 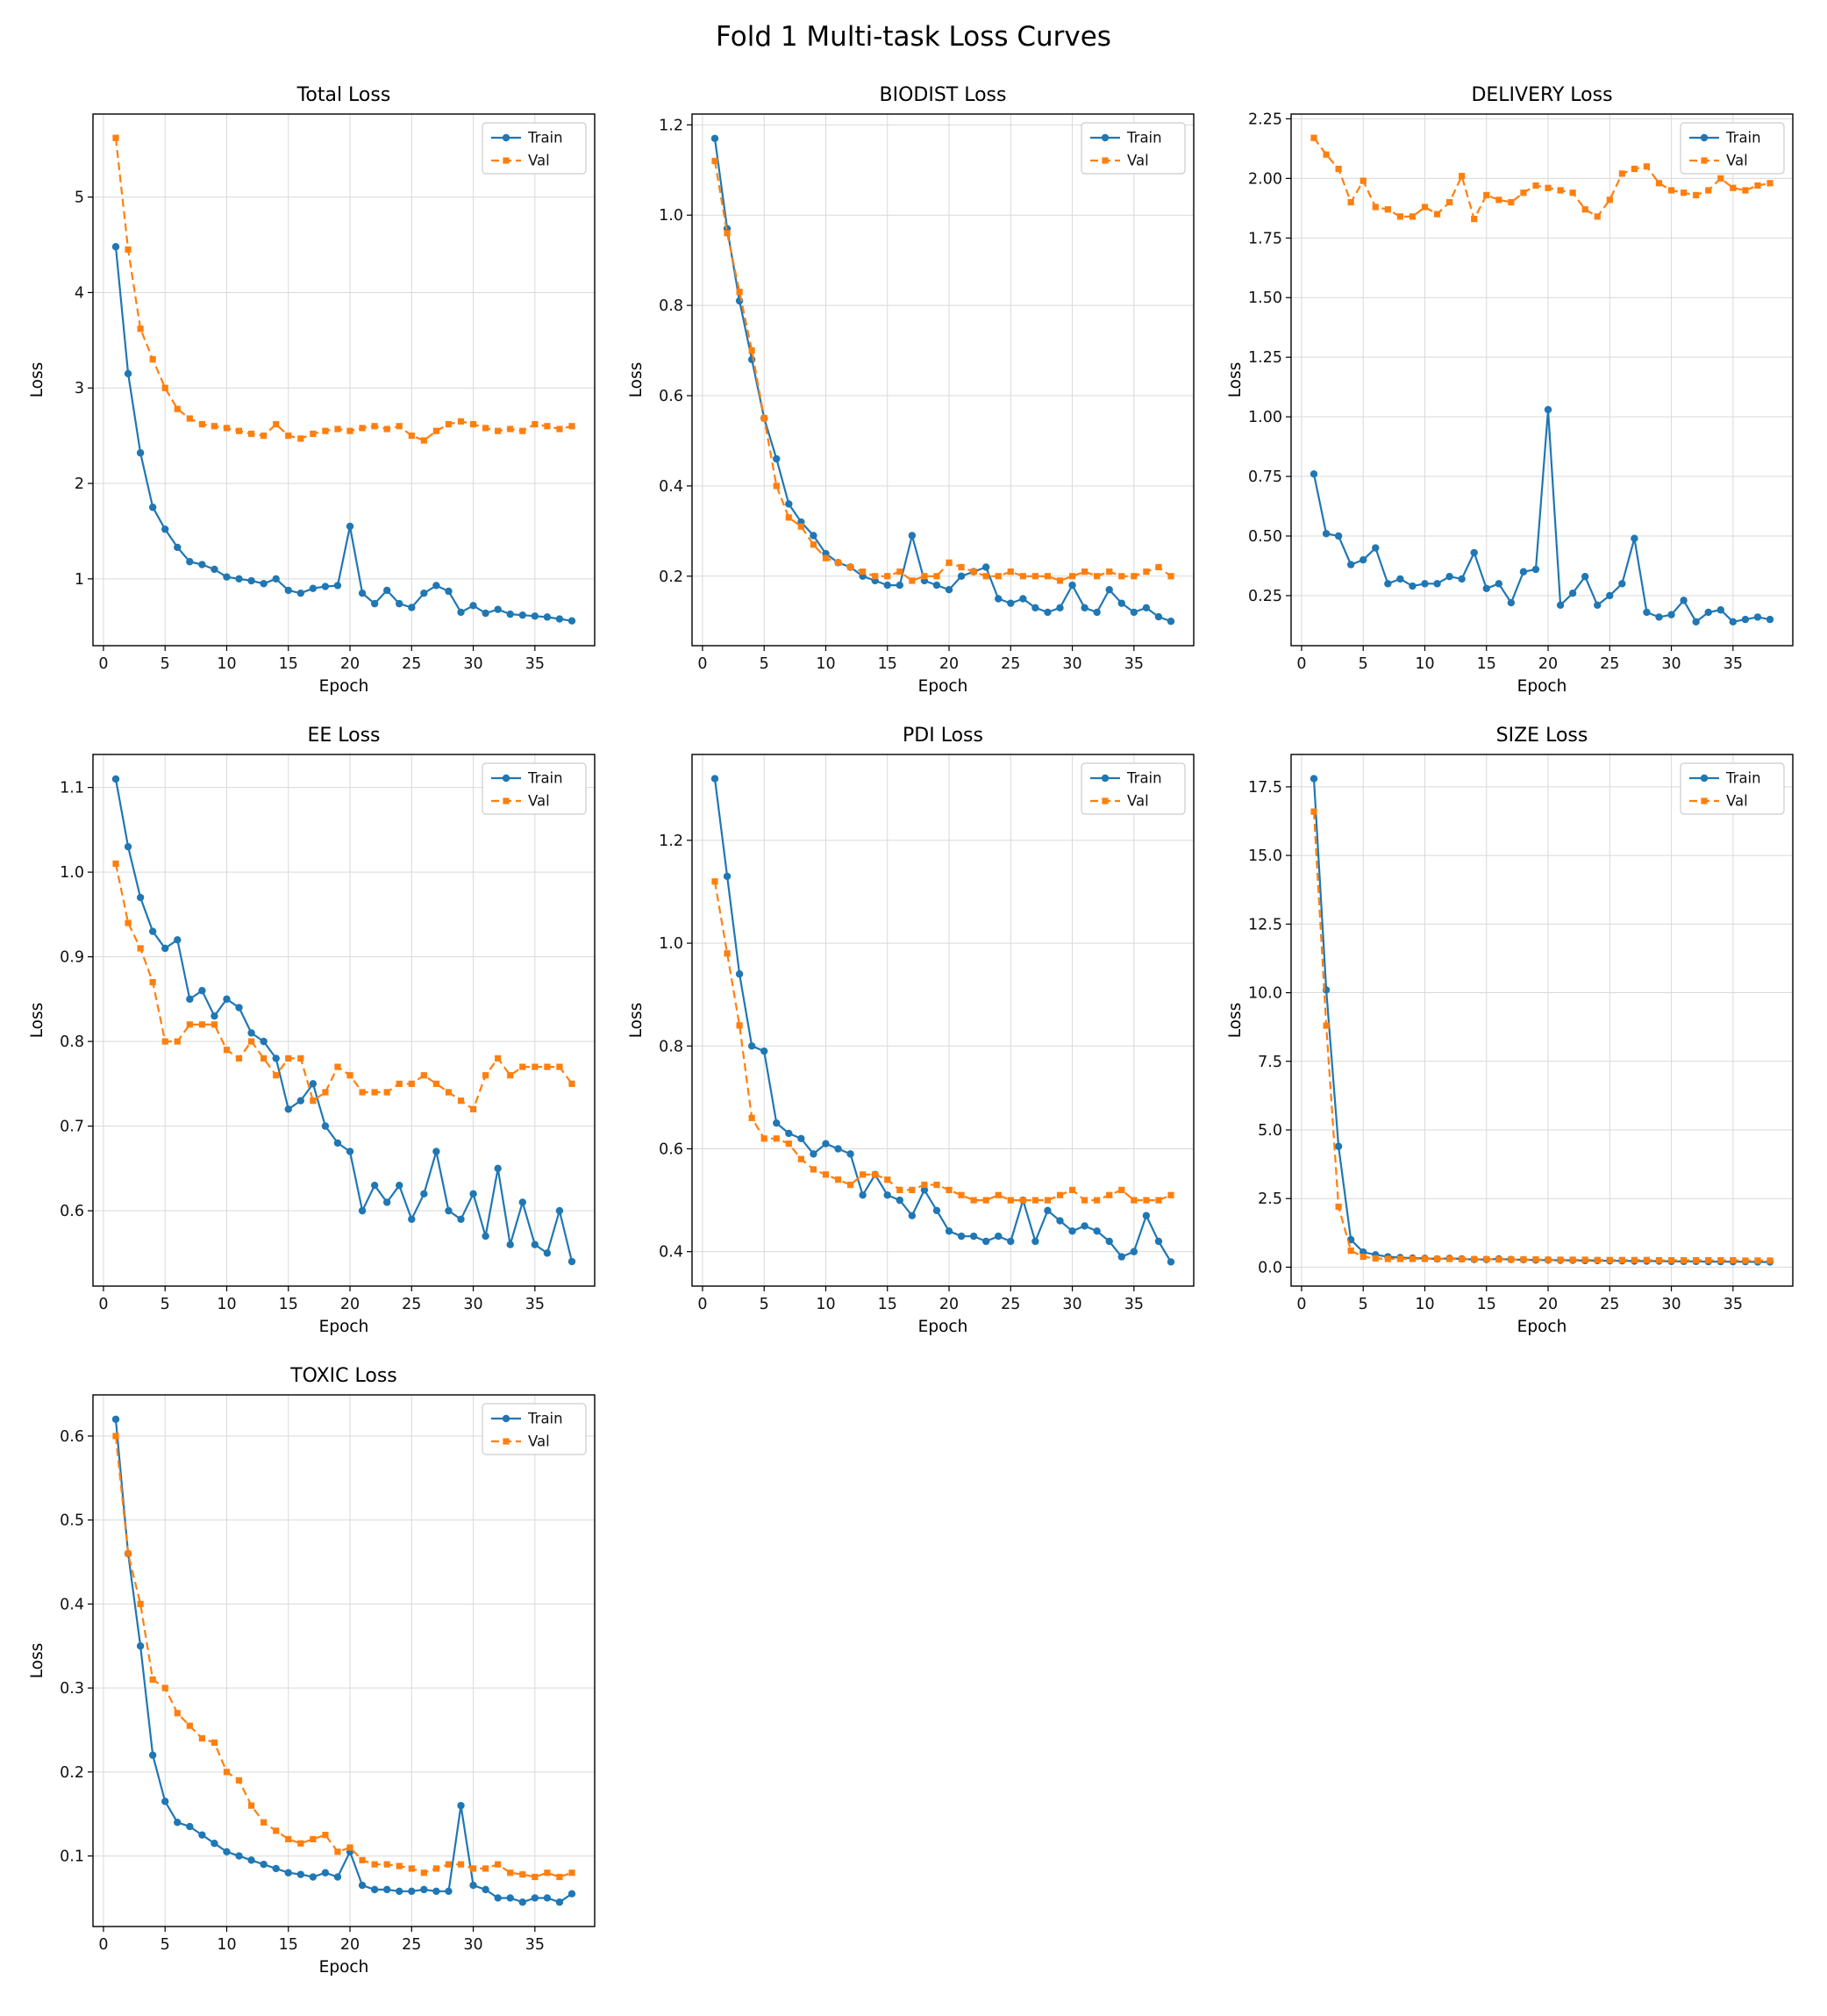 I want to click on legend-label: Val, so click(x=1737, y=801).